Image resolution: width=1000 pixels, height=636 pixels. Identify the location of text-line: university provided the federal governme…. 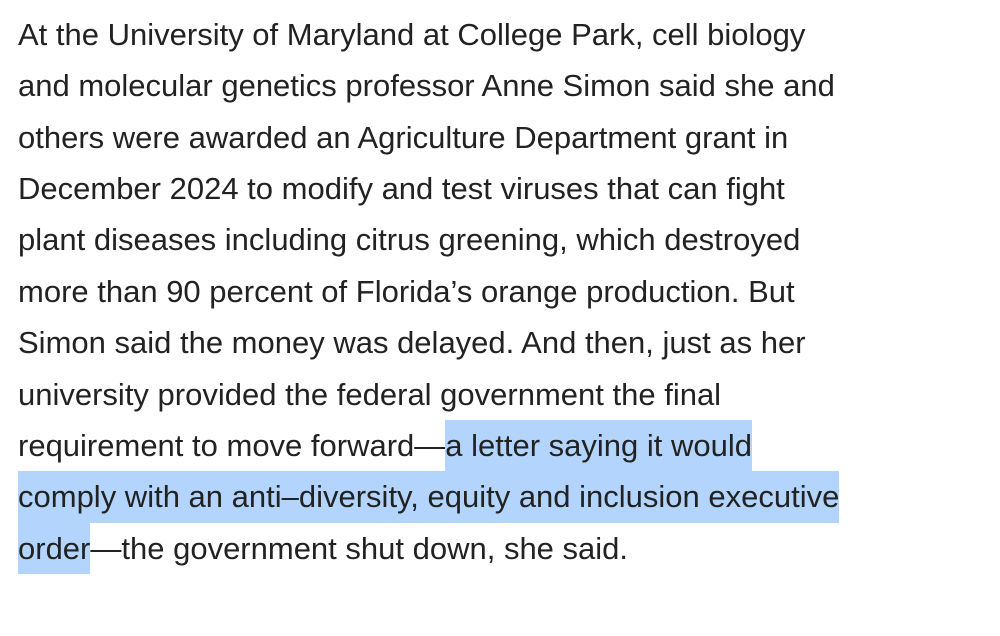
(369, 394).